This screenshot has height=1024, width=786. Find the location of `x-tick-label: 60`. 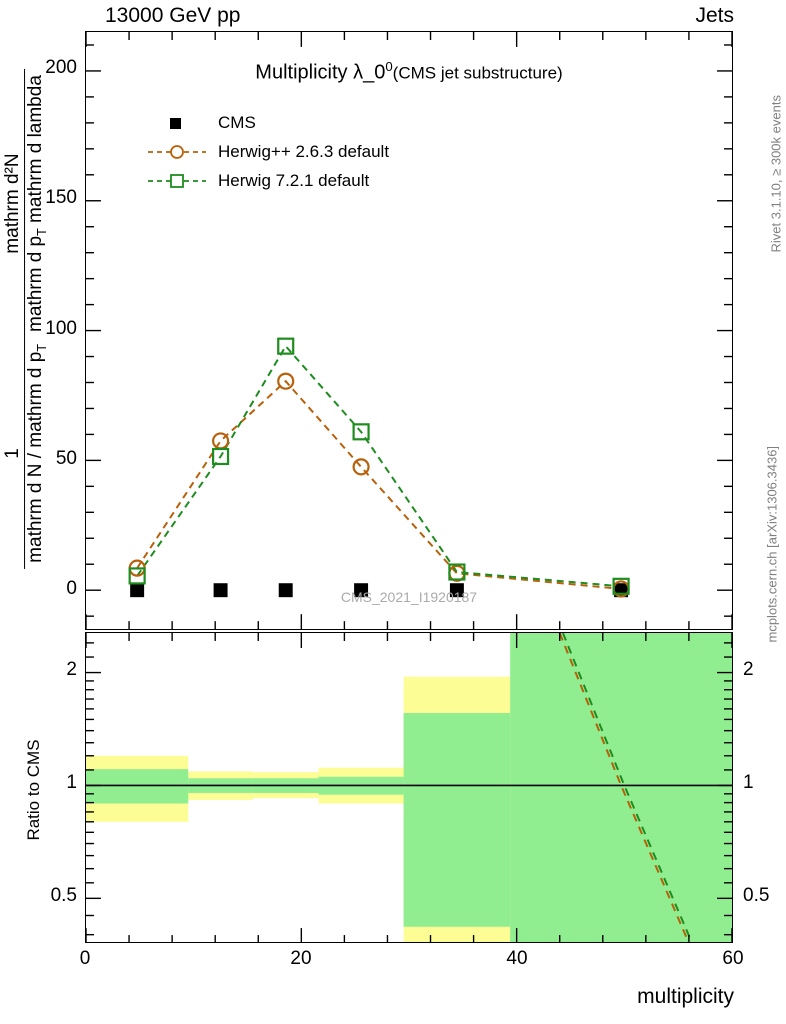

x-tick-label: 60 is located at coordinates (733, 958).